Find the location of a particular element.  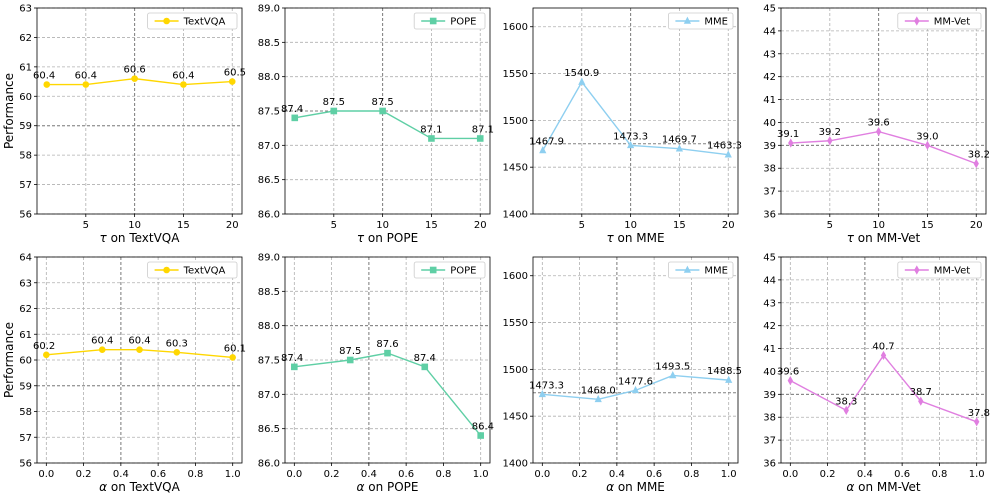

x-axis-label: τ on MM-Vet is located at coordinates (884, 238).